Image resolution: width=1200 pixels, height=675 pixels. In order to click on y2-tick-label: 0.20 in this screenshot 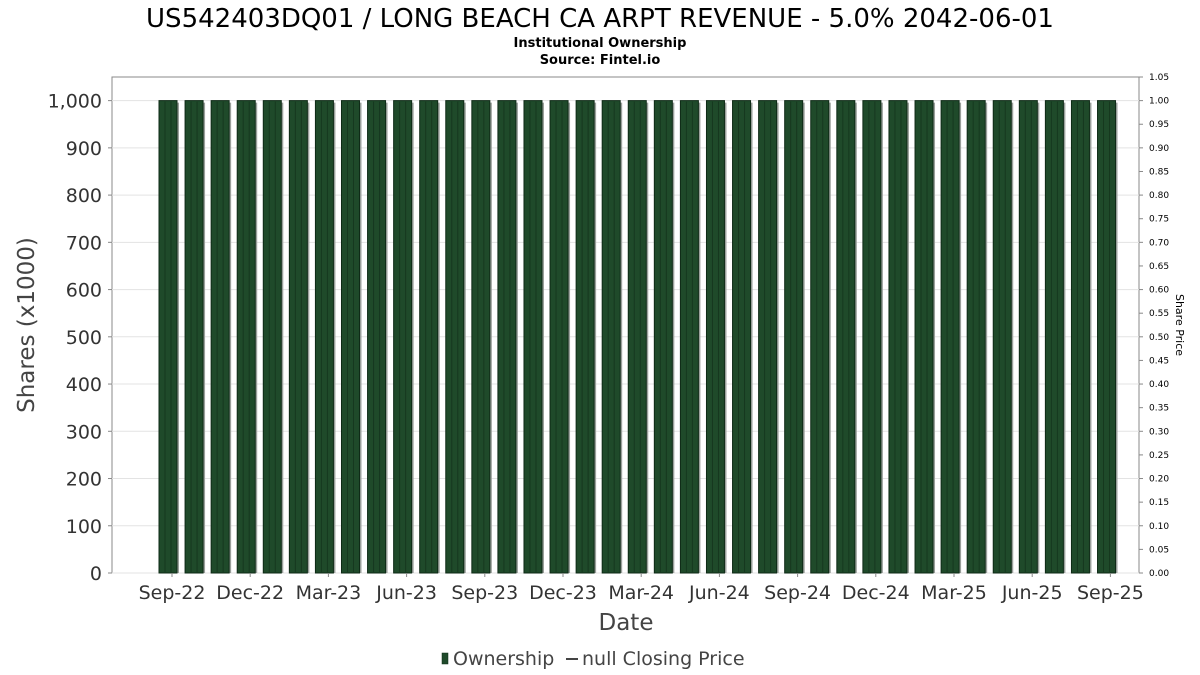, I will do `click(1159, 480)`.